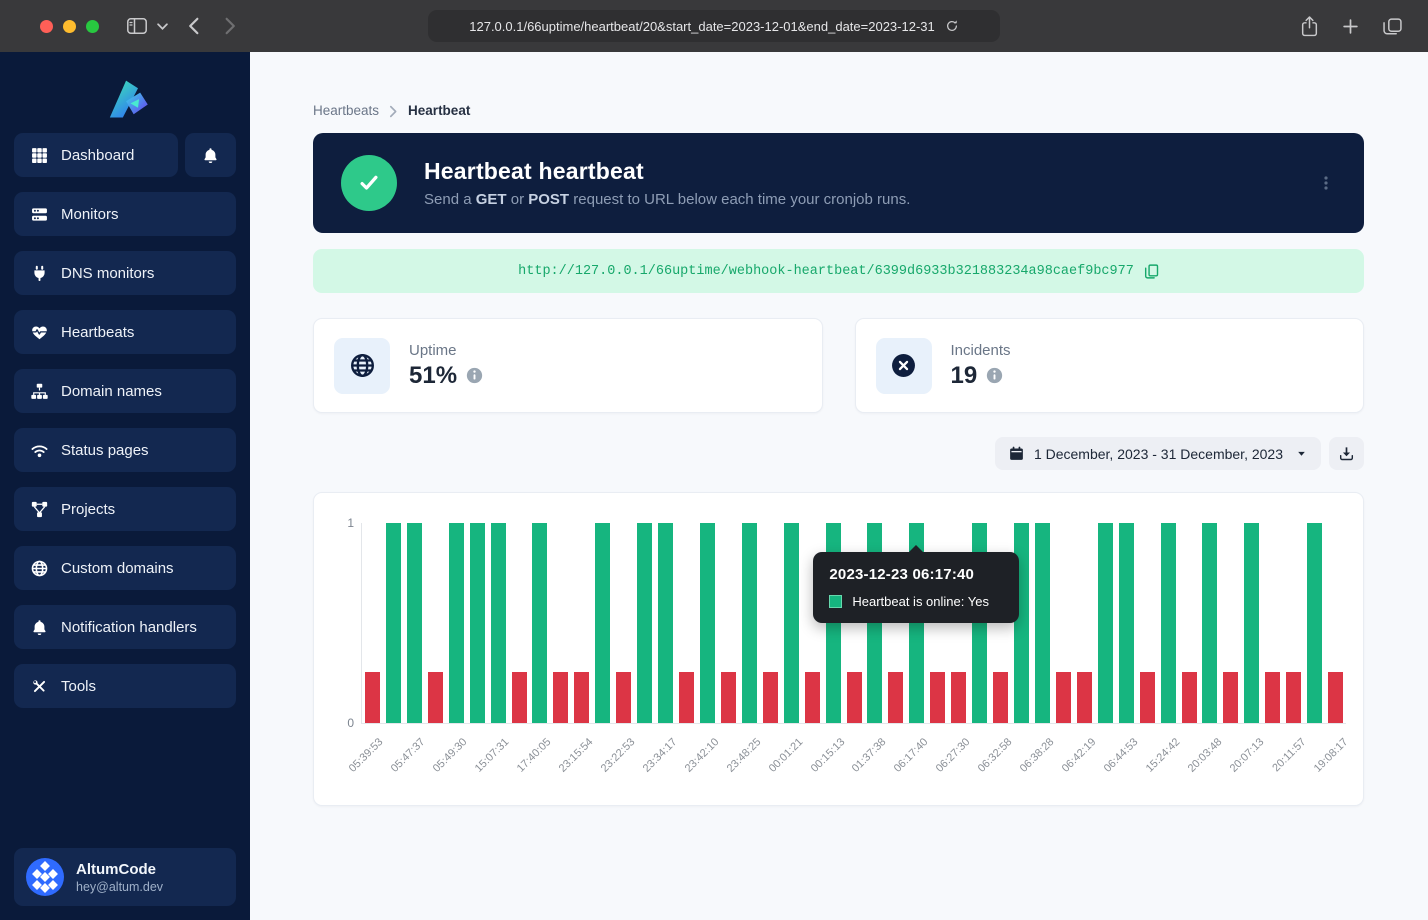  I want to click on share-icon, so click(1309, 26).